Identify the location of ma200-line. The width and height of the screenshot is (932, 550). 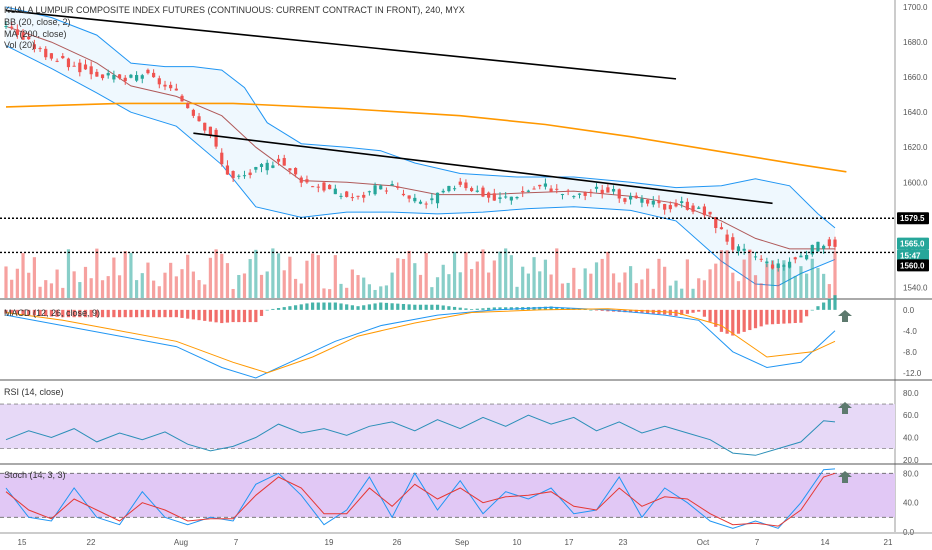
(426, 137).